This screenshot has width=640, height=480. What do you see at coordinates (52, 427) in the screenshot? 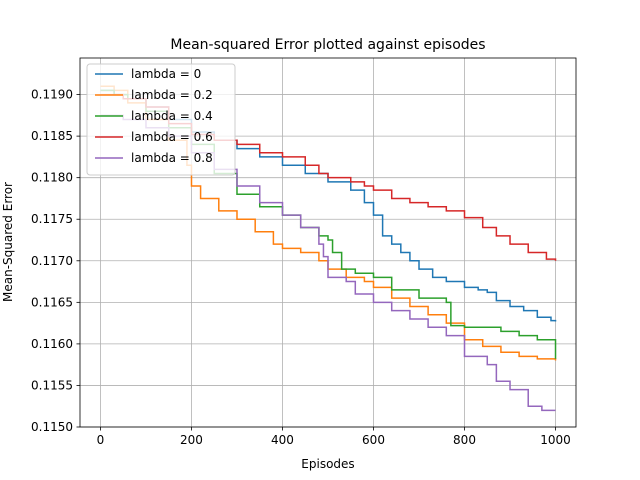
I see `y-tick-label: 0.1150` at bounding box center [52, 427].